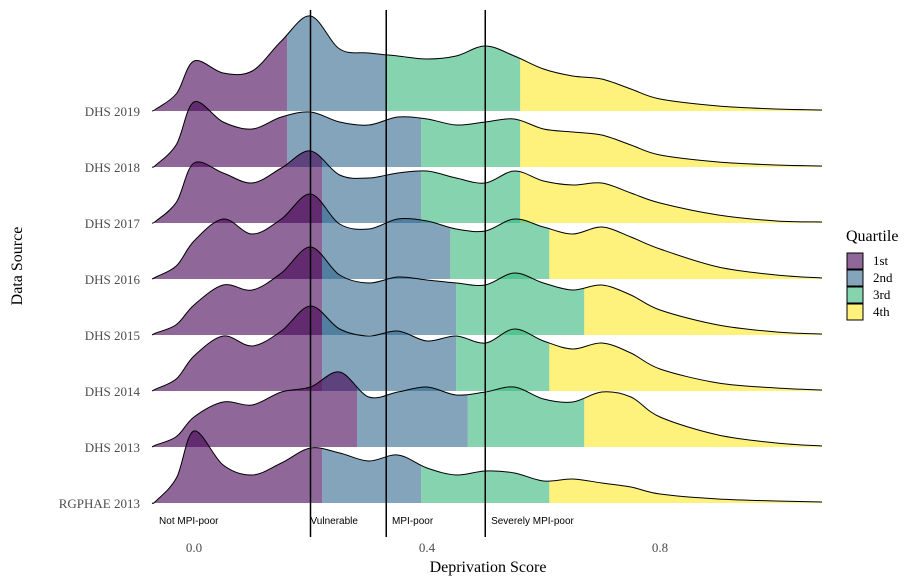  I want to click on legend-swatch-4th, so click(855, 312).